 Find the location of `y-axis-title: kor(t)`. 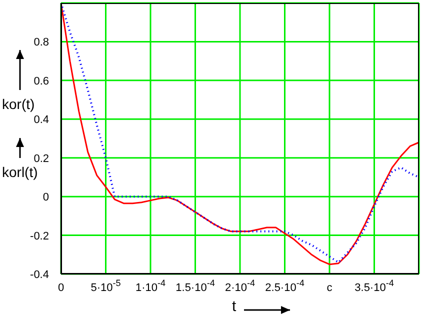

y-axis-title: kor(t) is located at coordinates (18, 104).